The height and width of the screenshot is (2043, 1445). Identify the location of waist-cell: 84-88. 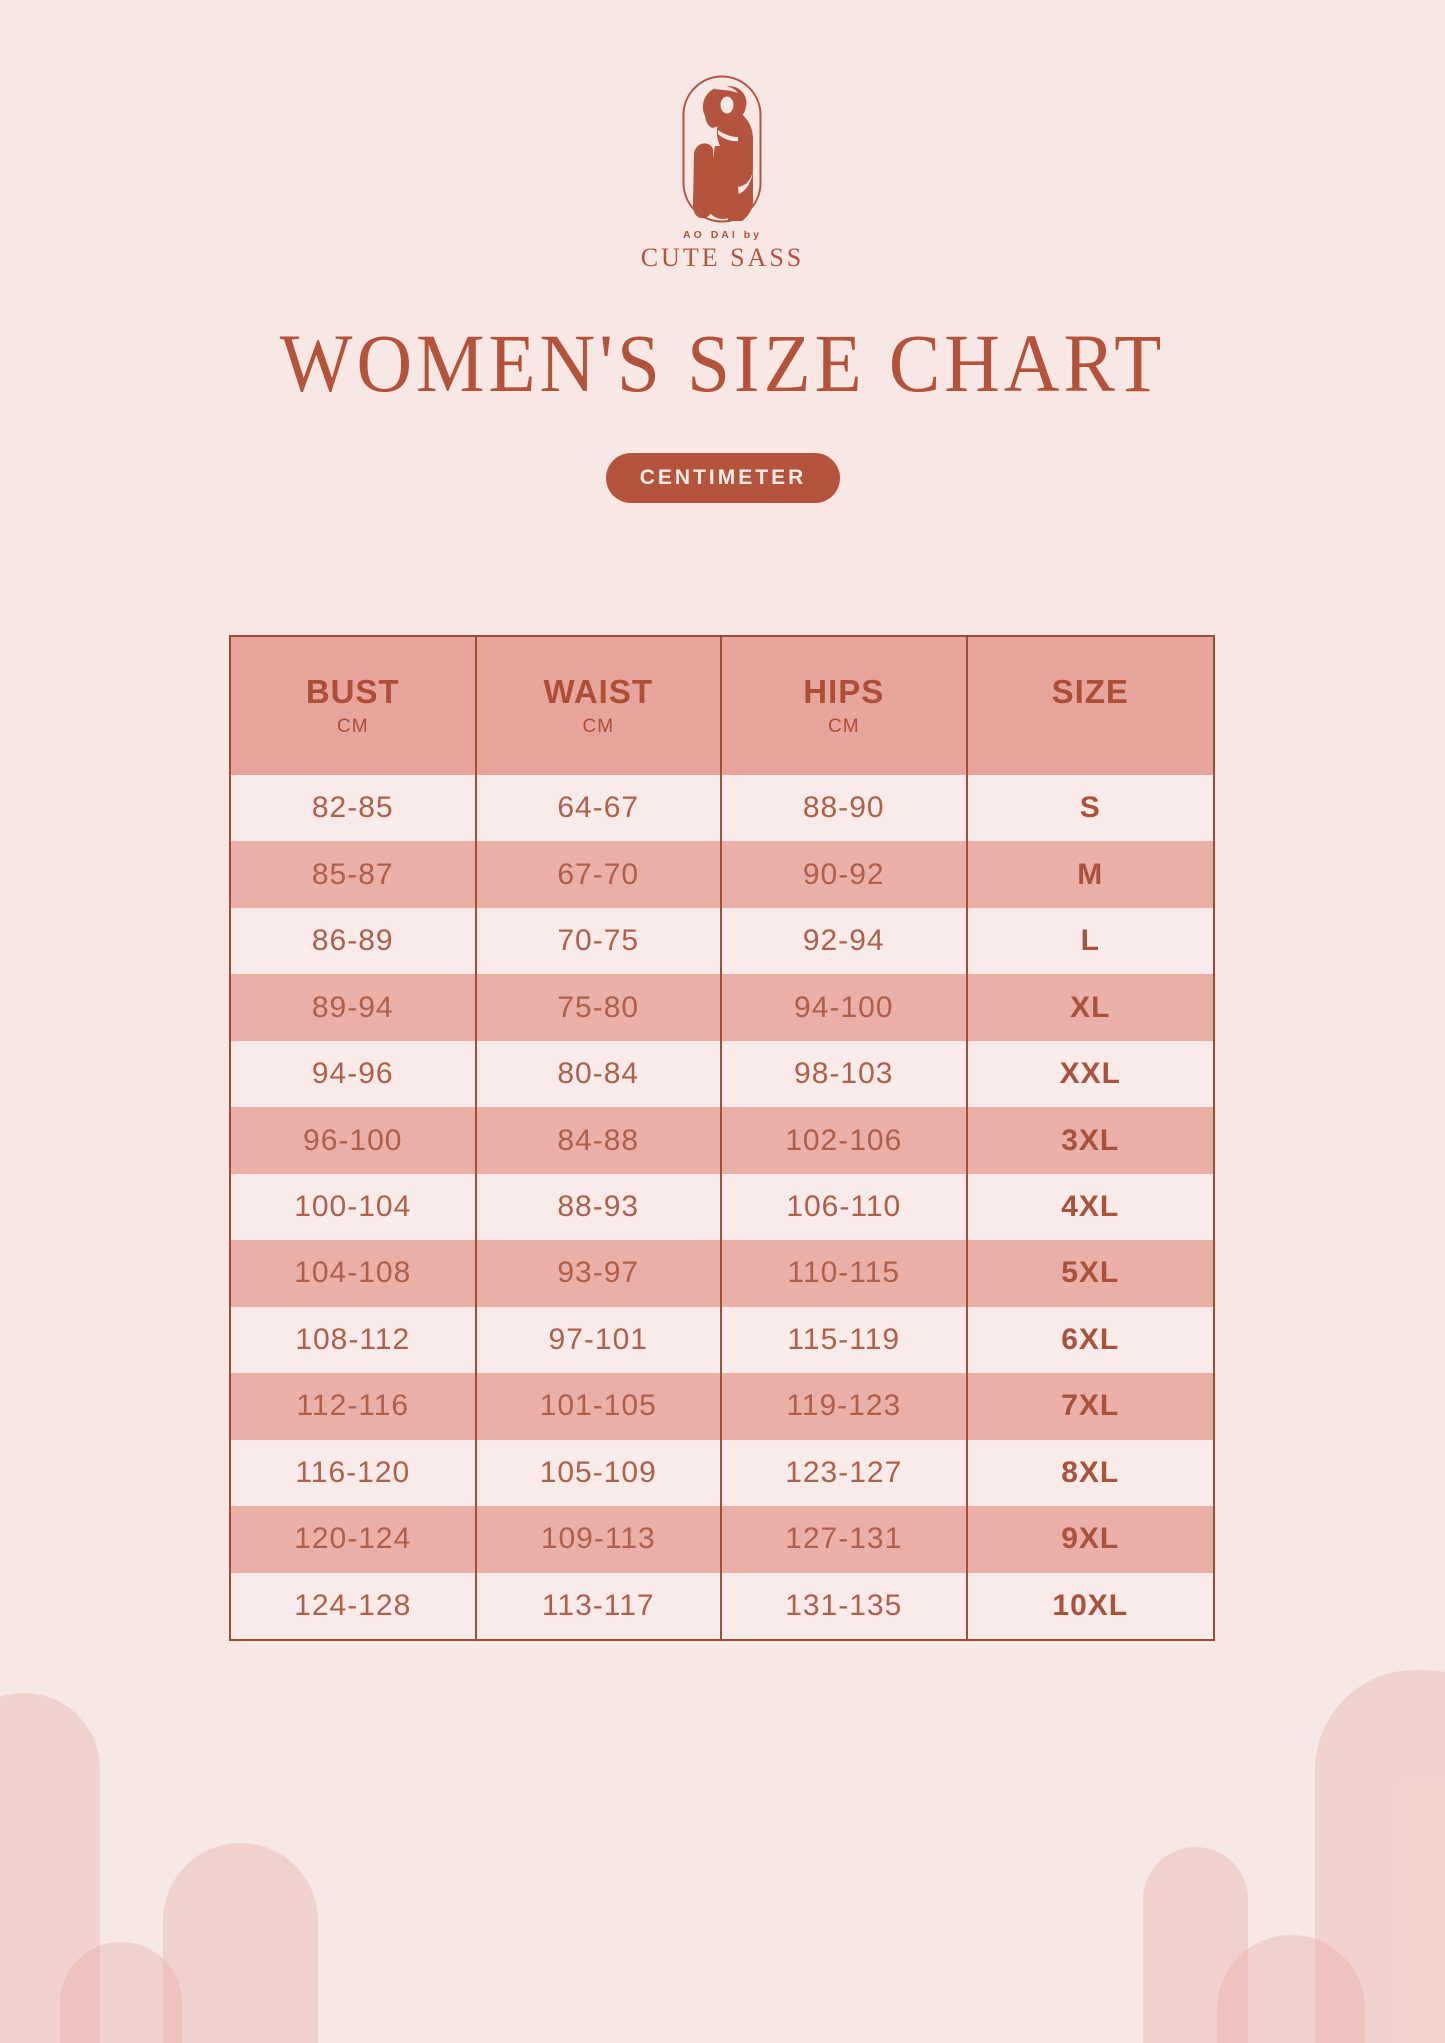
(599, 1140).